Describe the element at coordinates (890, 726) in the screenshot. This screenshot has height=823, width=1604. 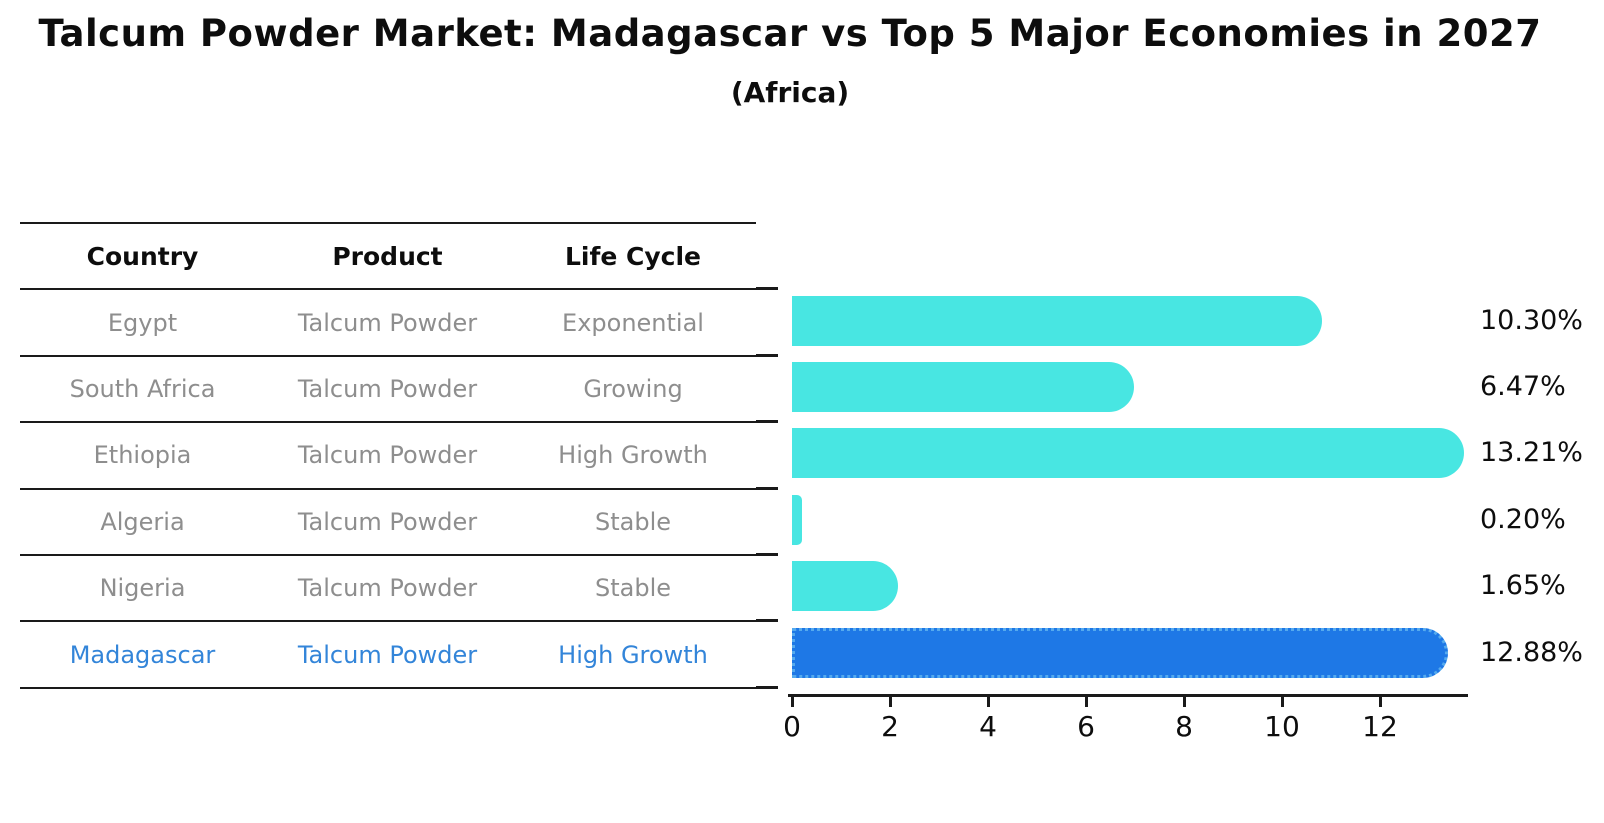
I see `x-axis-tick-label: 2` at that location.